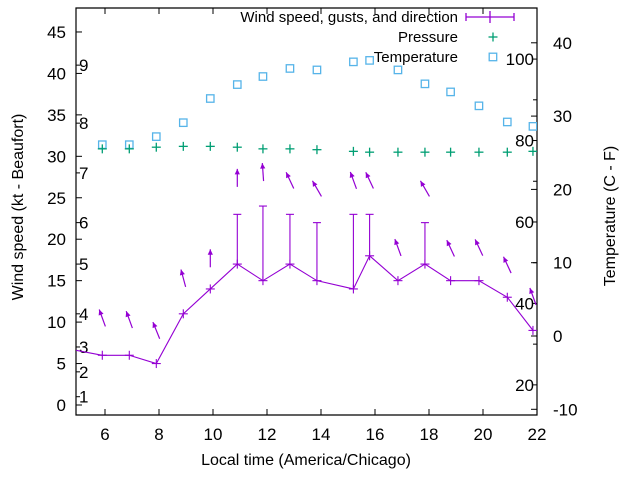  What do you see at coordinates (56, 156) in the screenshot?
I see `y-left-tick-label: 30` at bounding box center [56, 156].